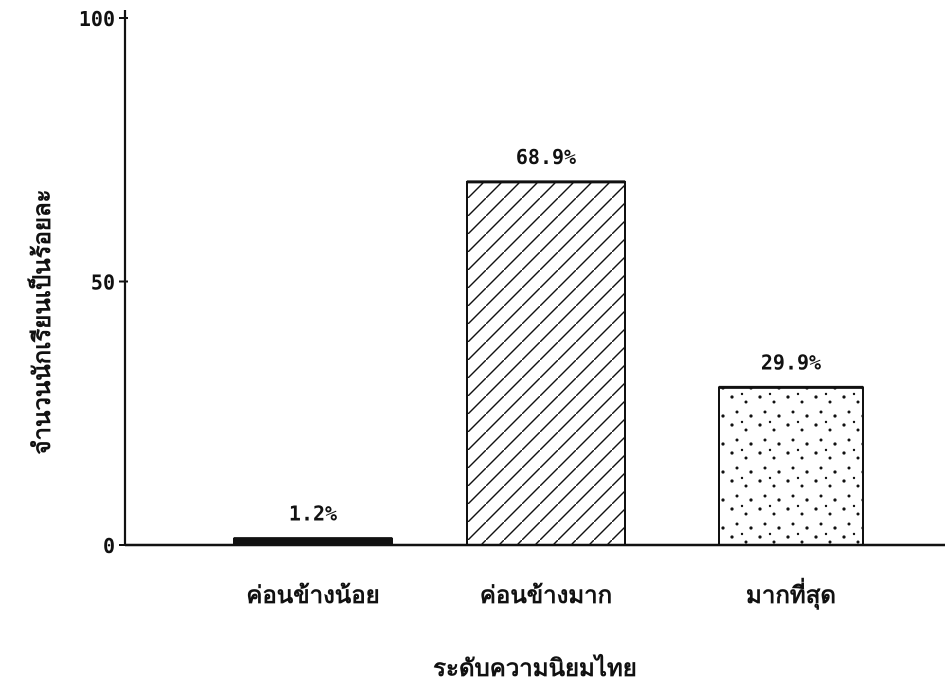  Describe the element at coordinates (97, 19) in the screenshot. I see `y-tick-label-100: 100` at that location.